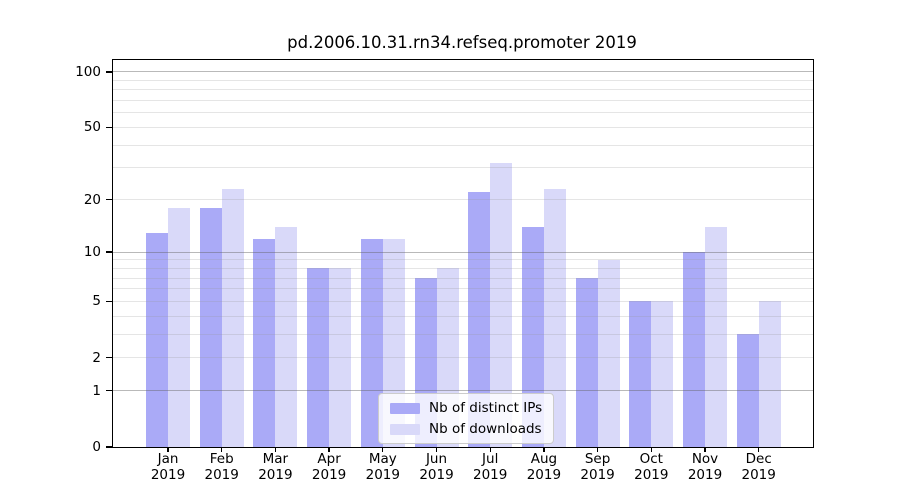  What do you see at coordinates (486, 408) in the screenshot?
I see `legend-label: Nb of distinct IPs` at bounding box center [486, 408].